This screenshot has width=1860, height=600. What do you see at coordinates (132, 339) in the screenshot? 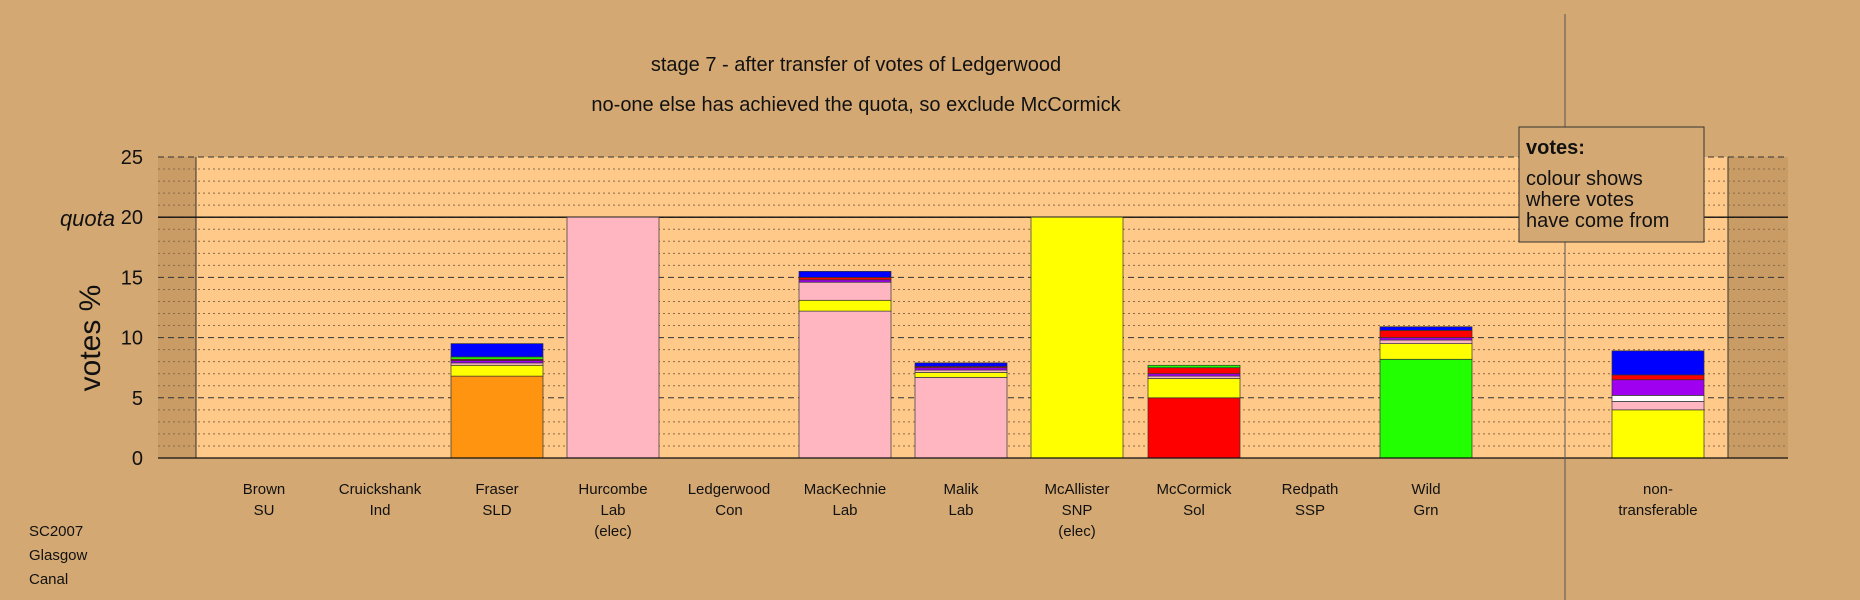
I see `y-tick-label: 10` at bounding box center [132, 339].